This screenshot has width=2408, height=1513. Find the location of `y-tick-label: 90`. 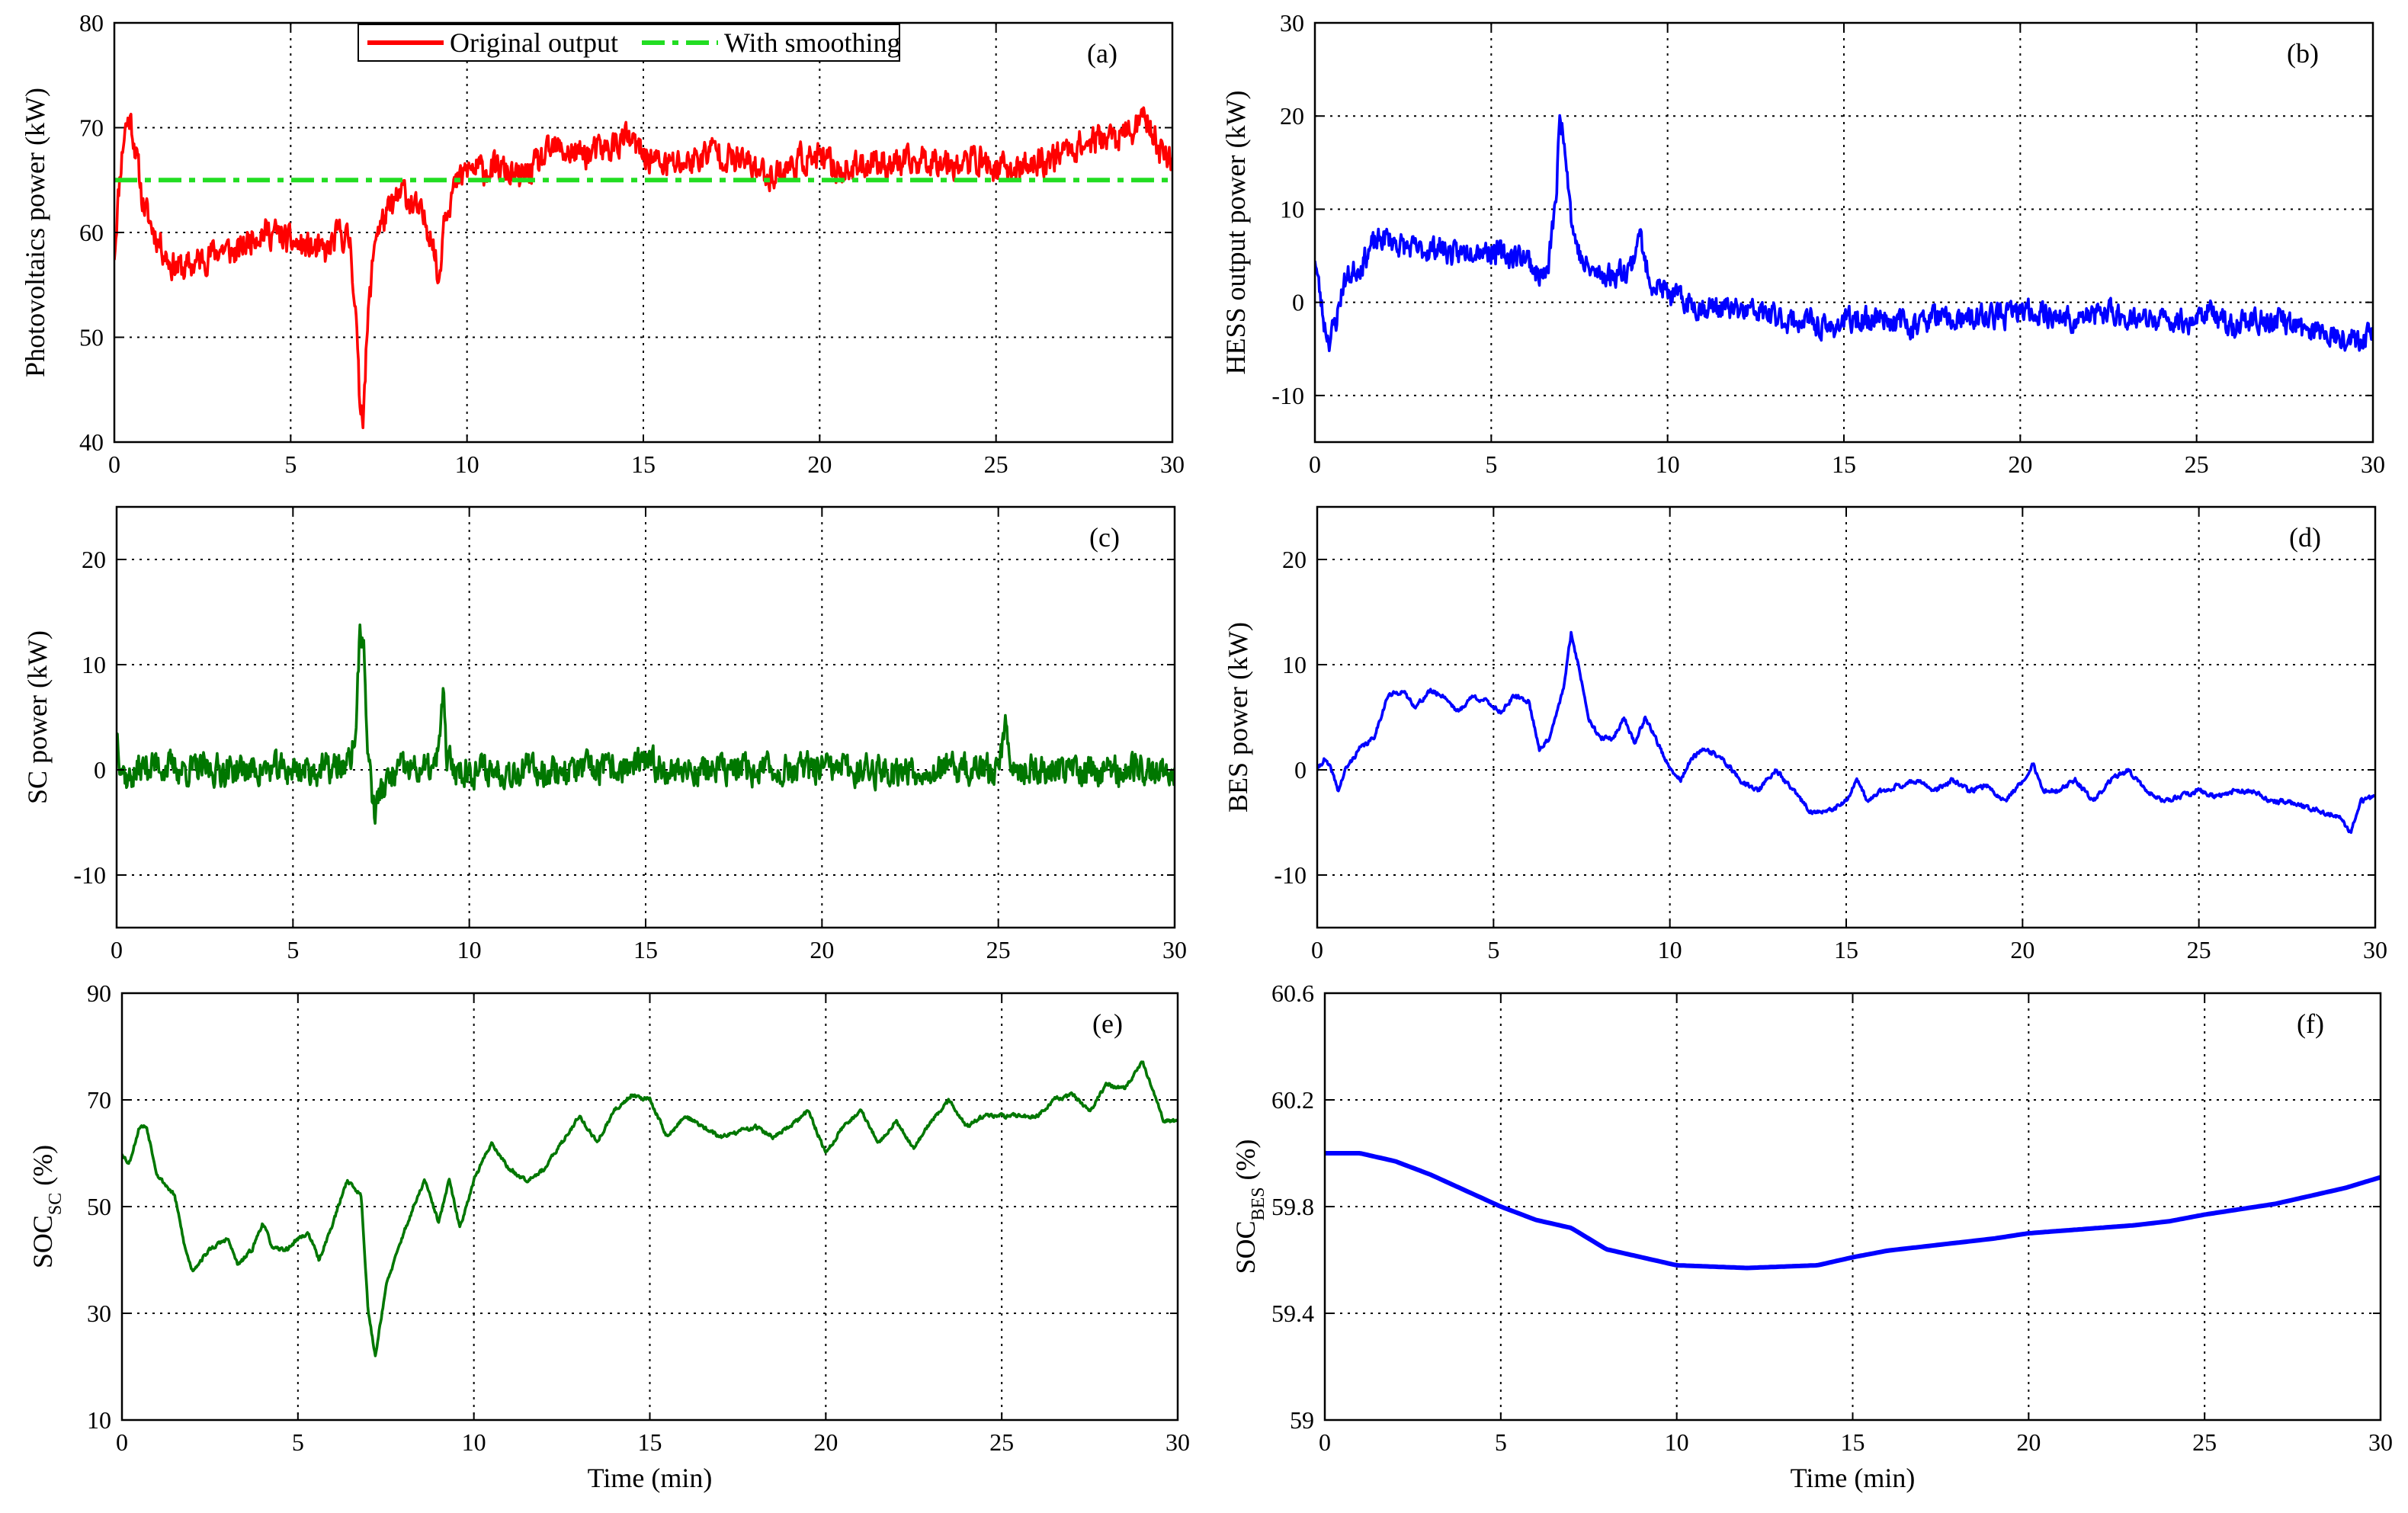

y-tick-label: 90 is located at coordinates (99, 993).